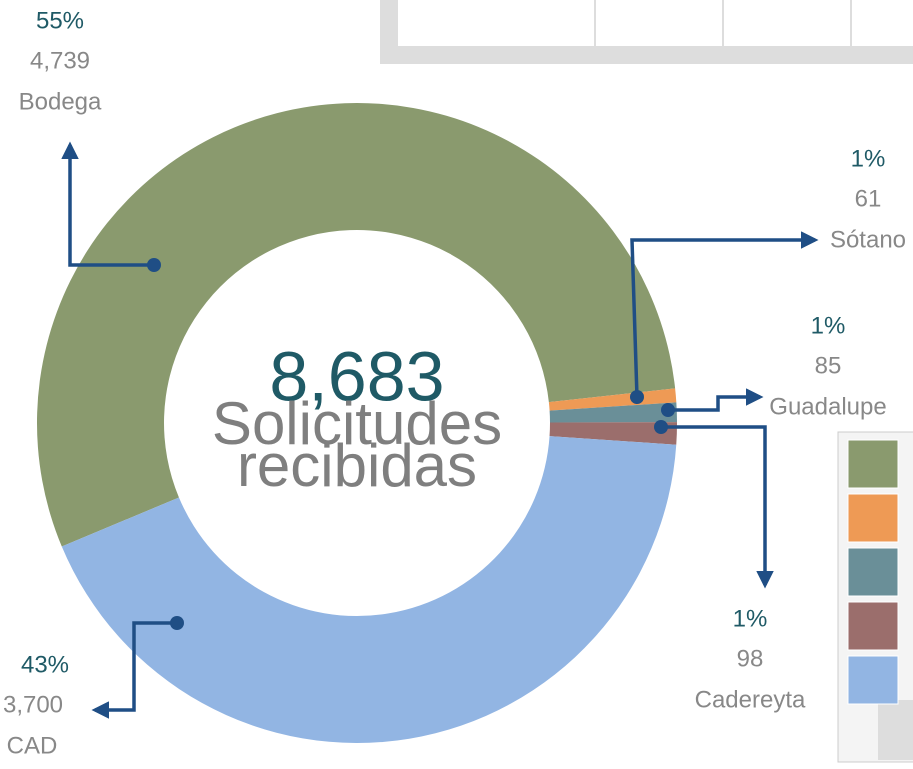 This screenshot has width=913, height=769. Describe the element at coordinates (357, 465) in the screenshot. I see `center-text: recibidas` at that location.